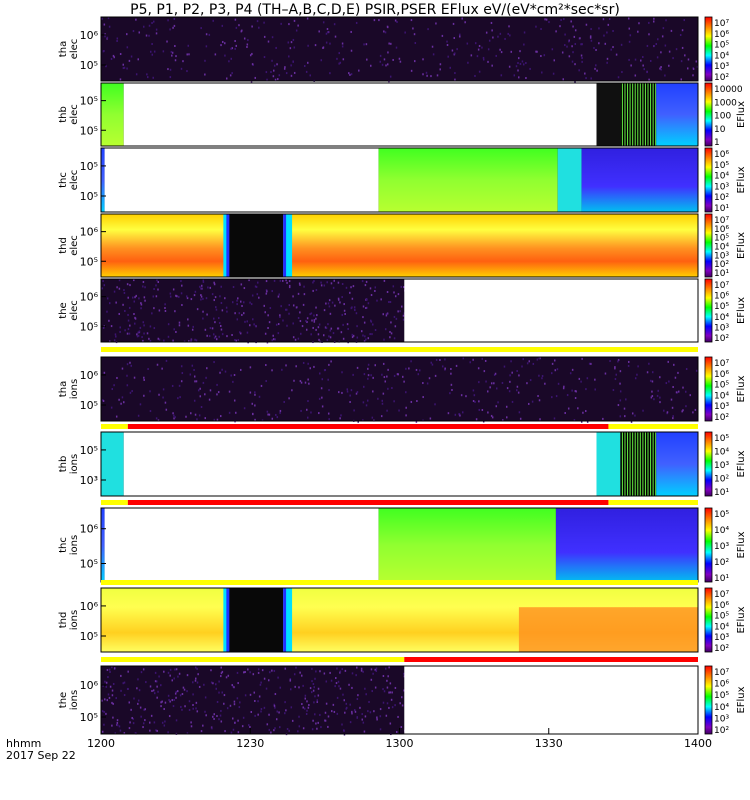 This screenshot has height=800, width=750. I want to click on y-axis-label-probe: the, so click(63, 700).